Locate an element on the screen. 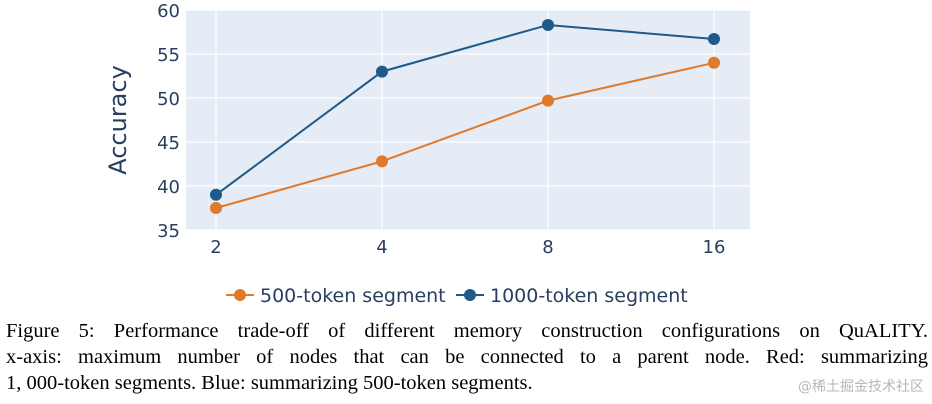 The width and height of the screenshot is (932, 404). legend: 500-token segment 1000-token segment is located at coordinates (457, 296).